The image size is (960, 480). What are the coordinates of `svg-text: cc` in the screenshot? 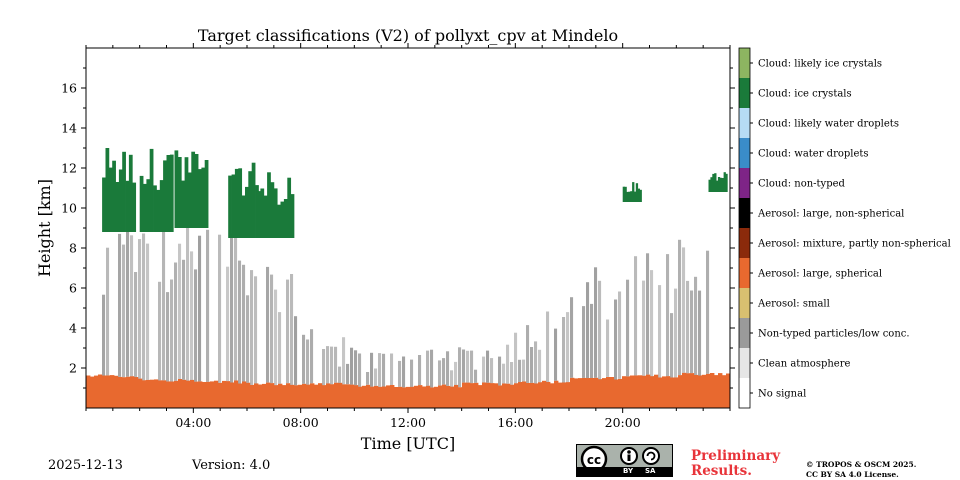 It's located at (594, 460).